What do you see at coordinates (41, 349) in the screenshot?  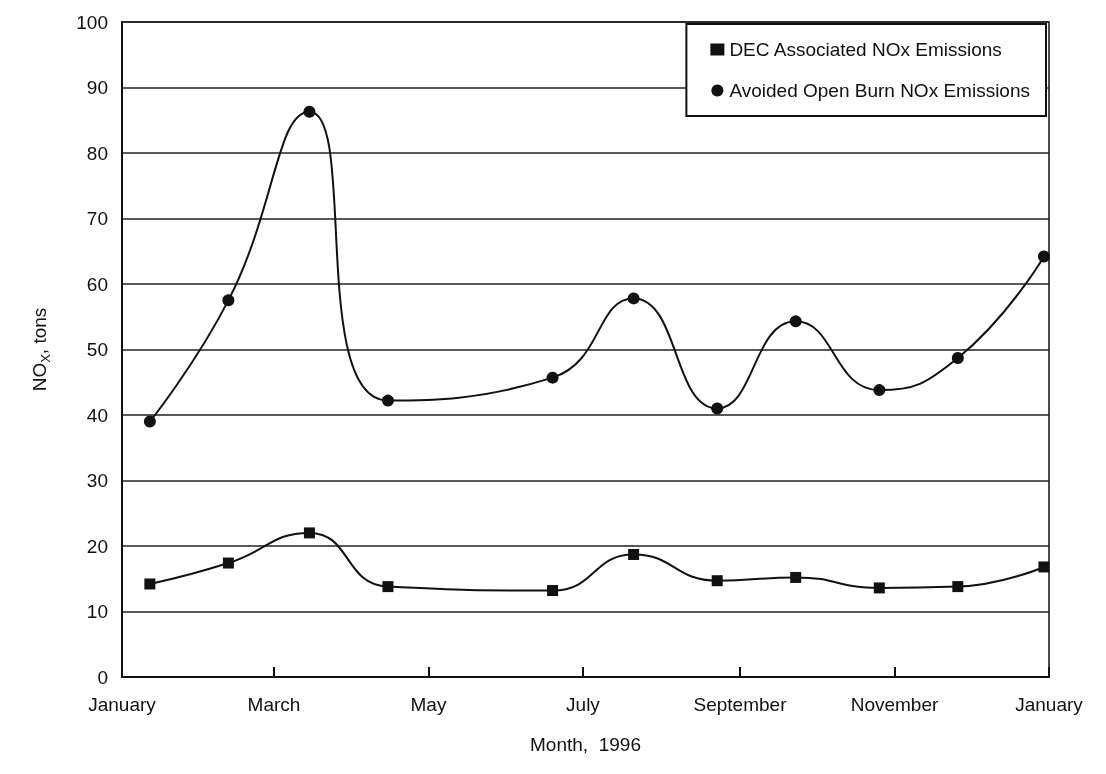 I see `y-axis-title: NOX, tons` at bounding box center [41, 349].